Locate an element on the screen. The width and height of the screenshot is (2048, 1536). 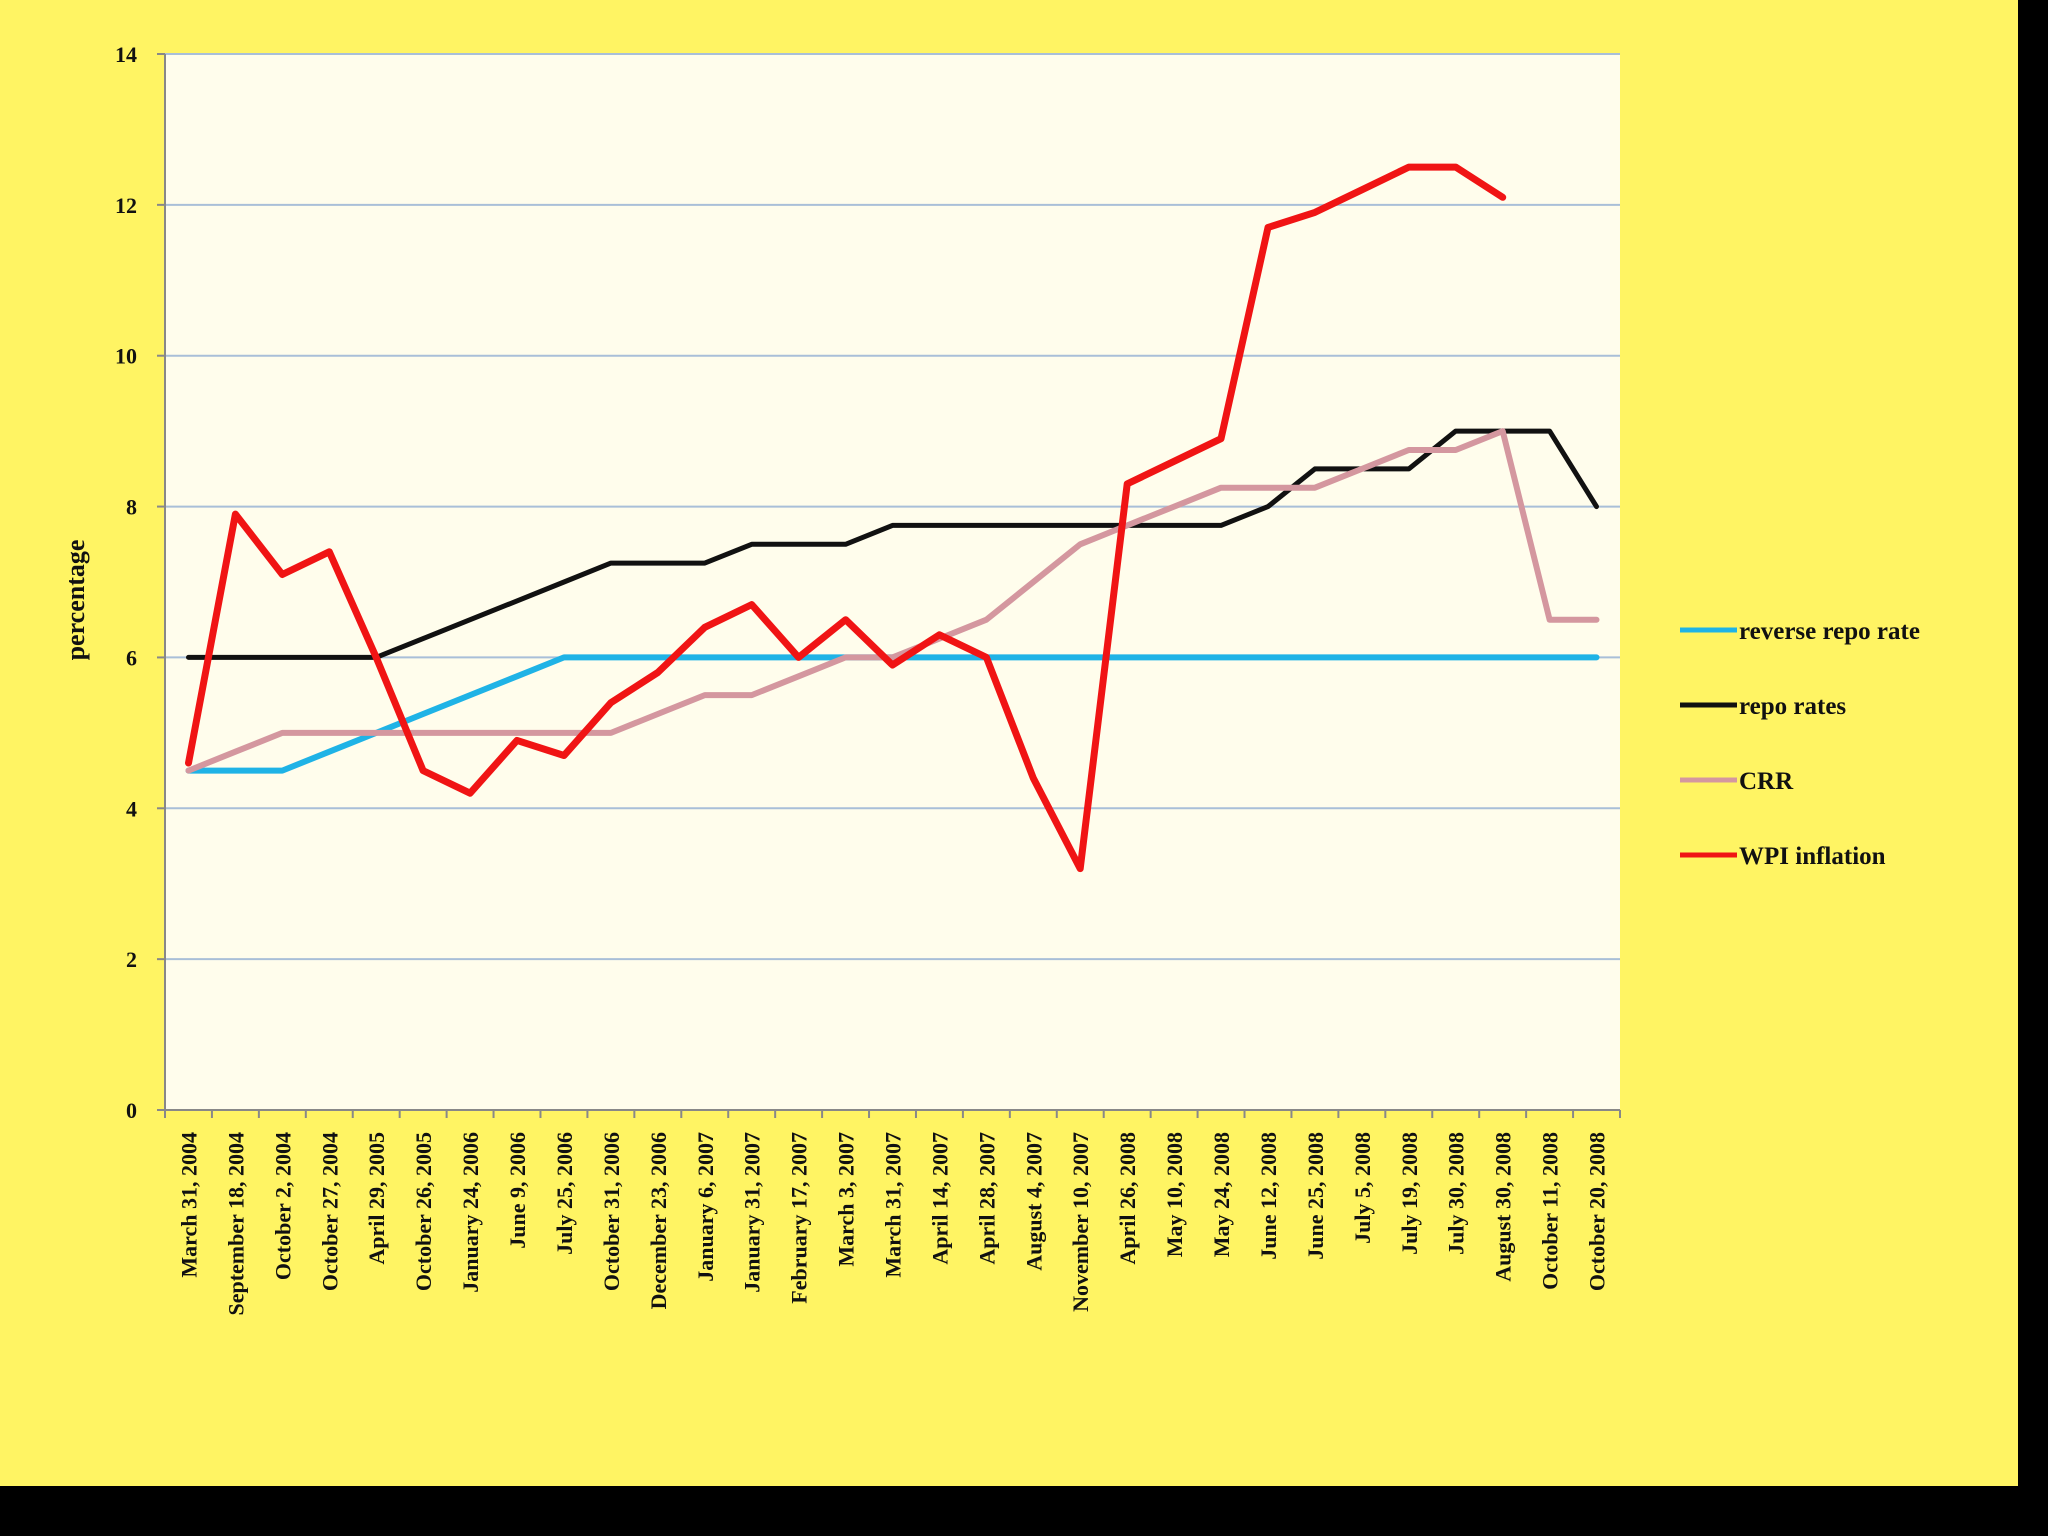
x-tick-label: April 28, 2007 is located at coordinates (986, 1198).